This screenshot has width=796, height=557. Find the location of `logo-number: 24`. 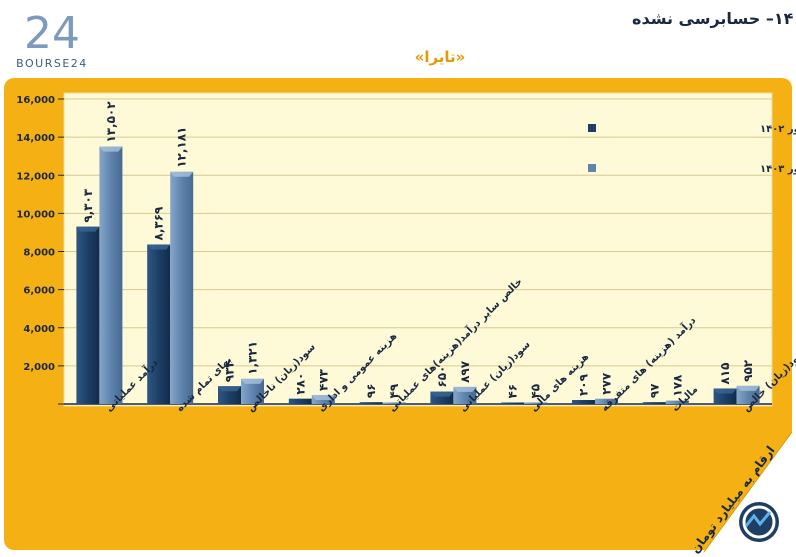

logo-number: 24 is located at coordinates (52, 33).